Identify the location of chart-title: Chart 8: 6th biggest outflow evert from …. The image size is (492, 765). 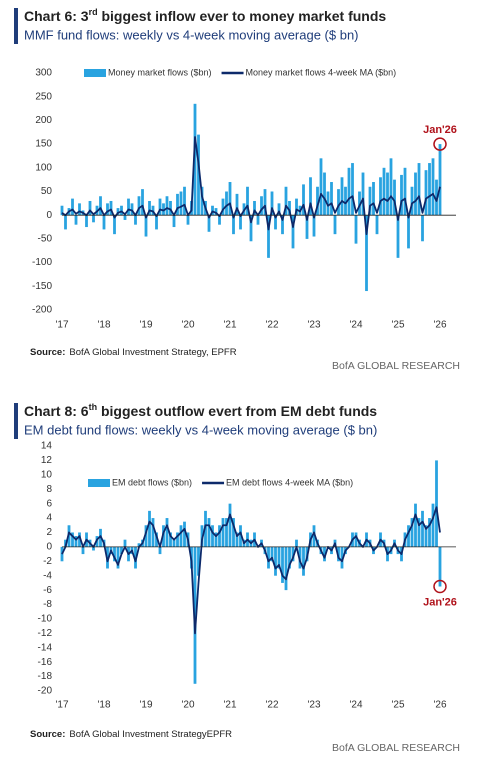
(200, 410).